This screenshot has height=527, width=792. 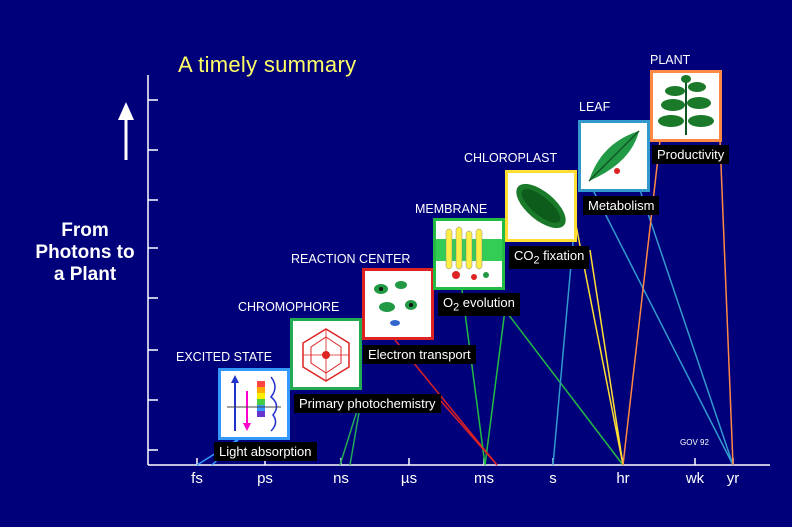 What do you see at coordinates (691, 154) in the screenshot?
I see `caption-productivity: Productivity` at bounding box center [691, 154].